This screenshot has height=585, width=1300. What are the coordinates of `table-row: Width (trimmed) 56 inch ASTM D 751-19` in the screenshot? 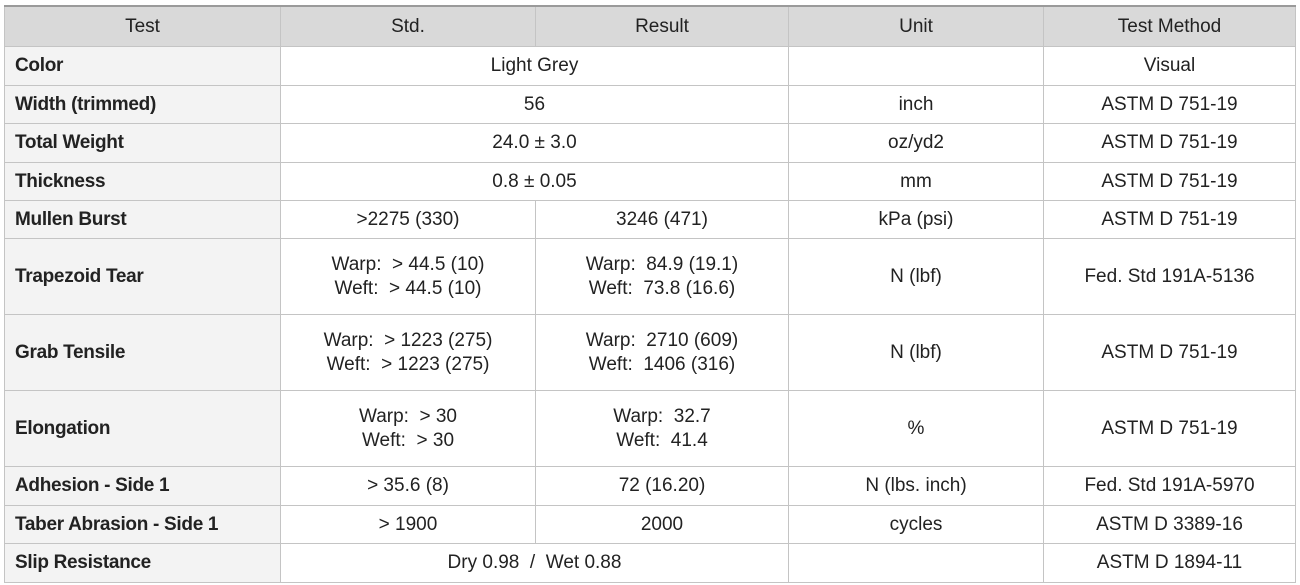 It's located at (650, 104).